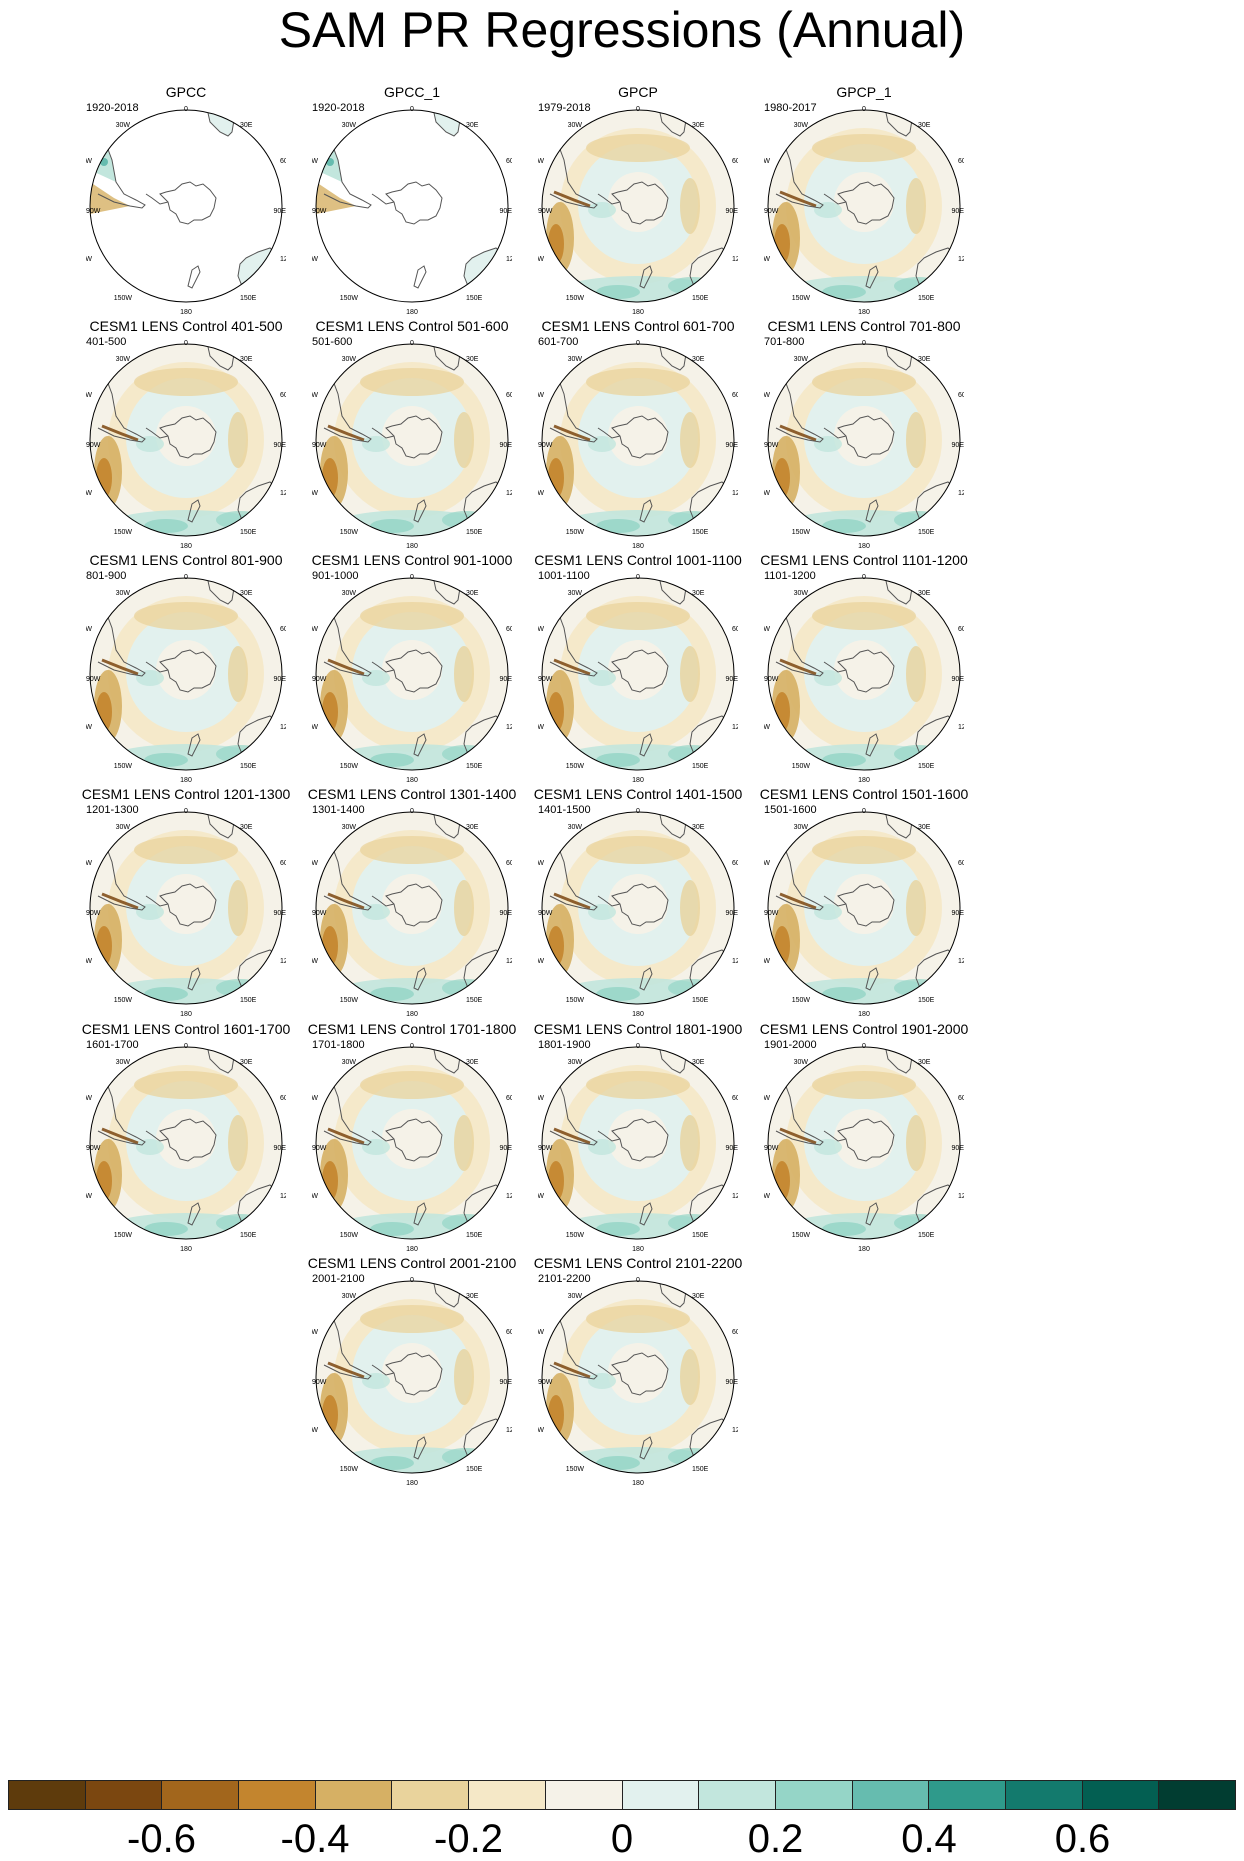 The image size is (1244, 1861). What do you see at coordinates (112, 108) in the screenshot?
I see `period-label: 1920-2018` at bounding box center [112, 108].